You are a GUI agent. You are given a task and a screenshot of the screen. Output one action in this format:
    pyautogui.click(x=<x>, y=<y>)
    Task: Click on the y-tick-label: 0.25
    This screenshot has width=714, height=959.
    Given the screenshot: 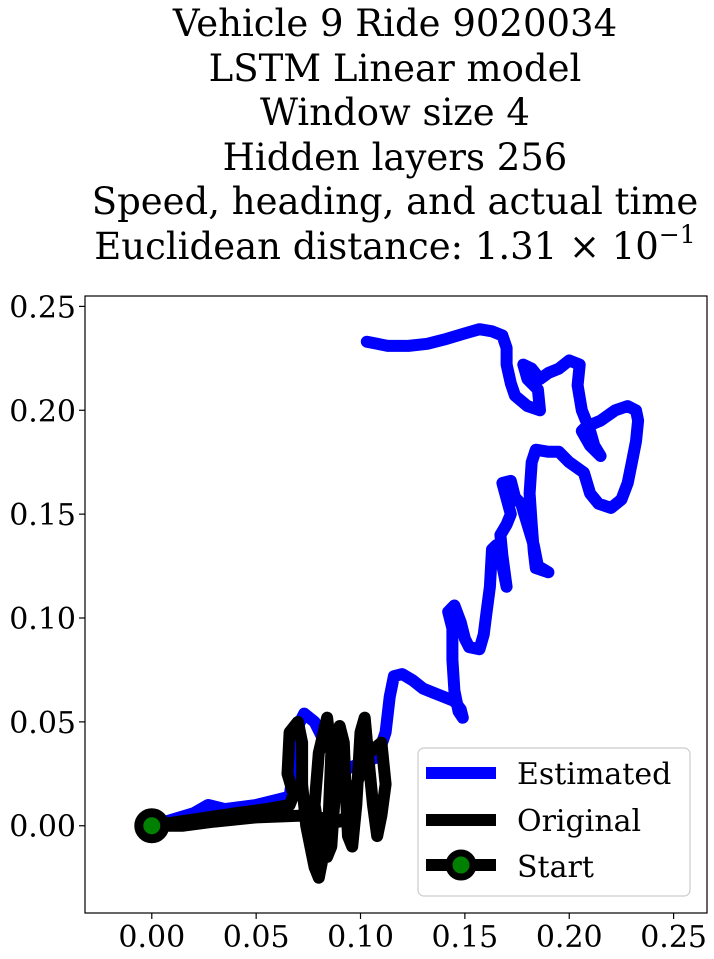 What is the action you would take?
    pyautogui.click(x=42, y=307)
    